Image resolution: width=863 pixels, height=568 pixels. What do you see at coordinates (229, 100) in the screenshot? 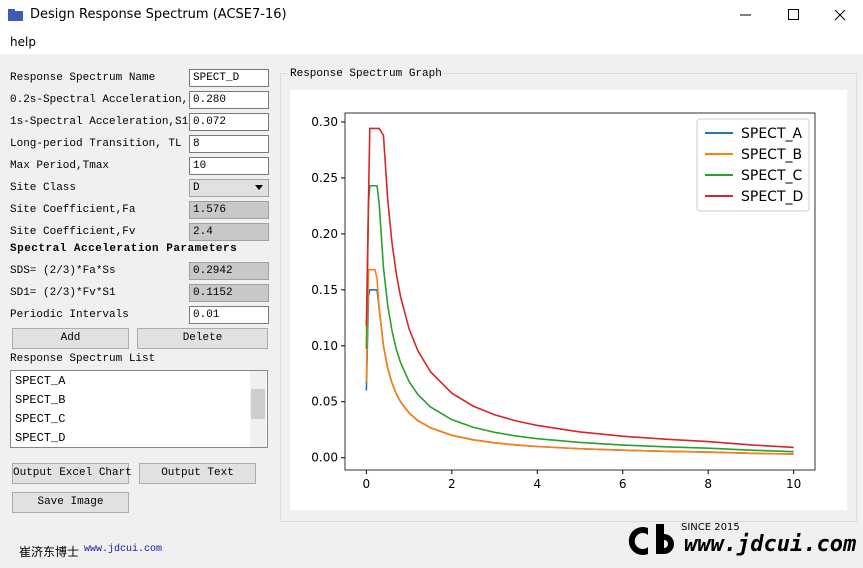
I see `field-input: 0.280` at bounding box center [229, 100].